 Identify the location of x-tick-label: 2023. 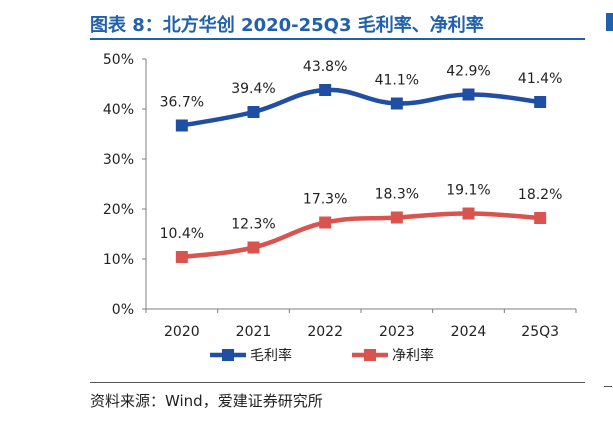
(397, 332).